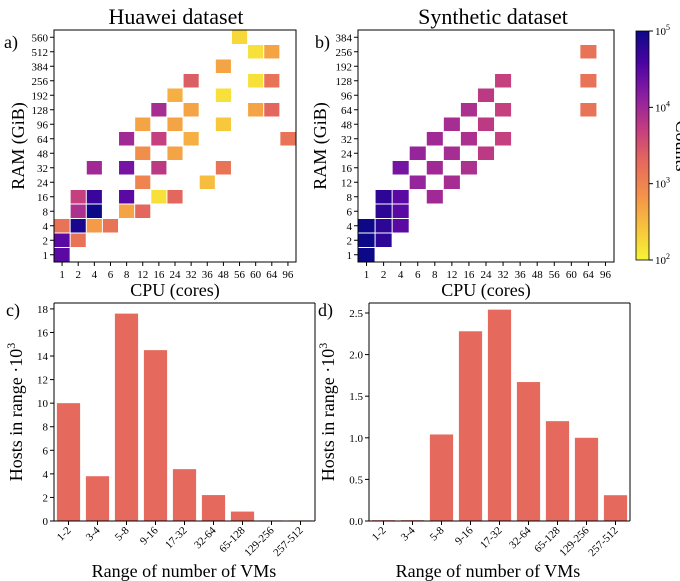 The image size is (680, 581). I want to click on heatmap-b-cell-32x64, so click(503, 110).